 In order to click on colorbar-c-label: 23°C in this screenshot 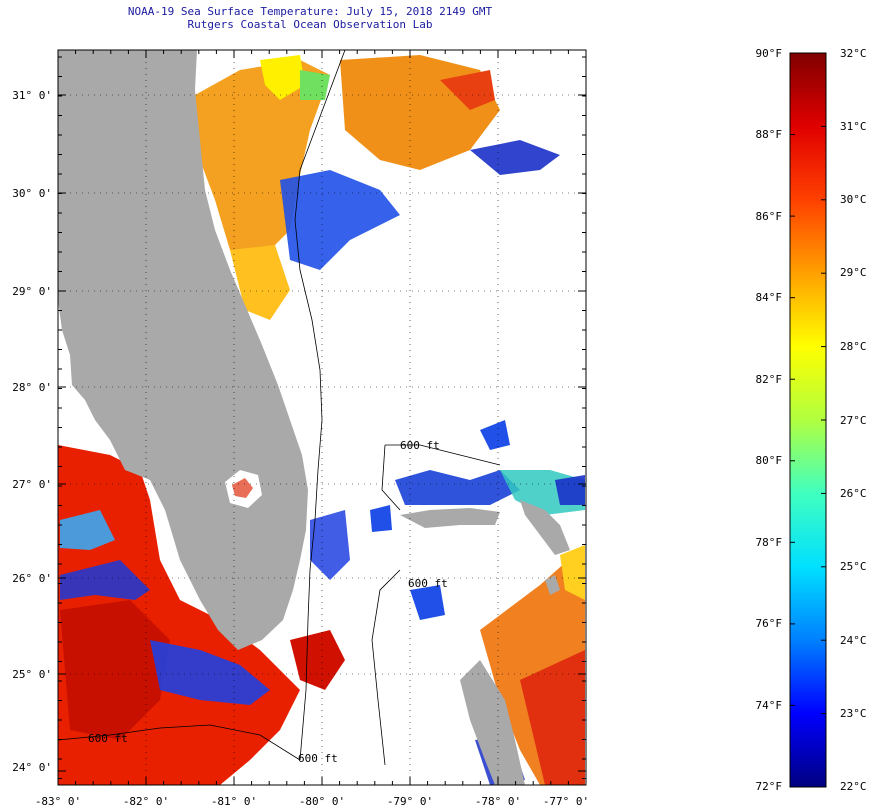, I will do `click(853, 713)`.